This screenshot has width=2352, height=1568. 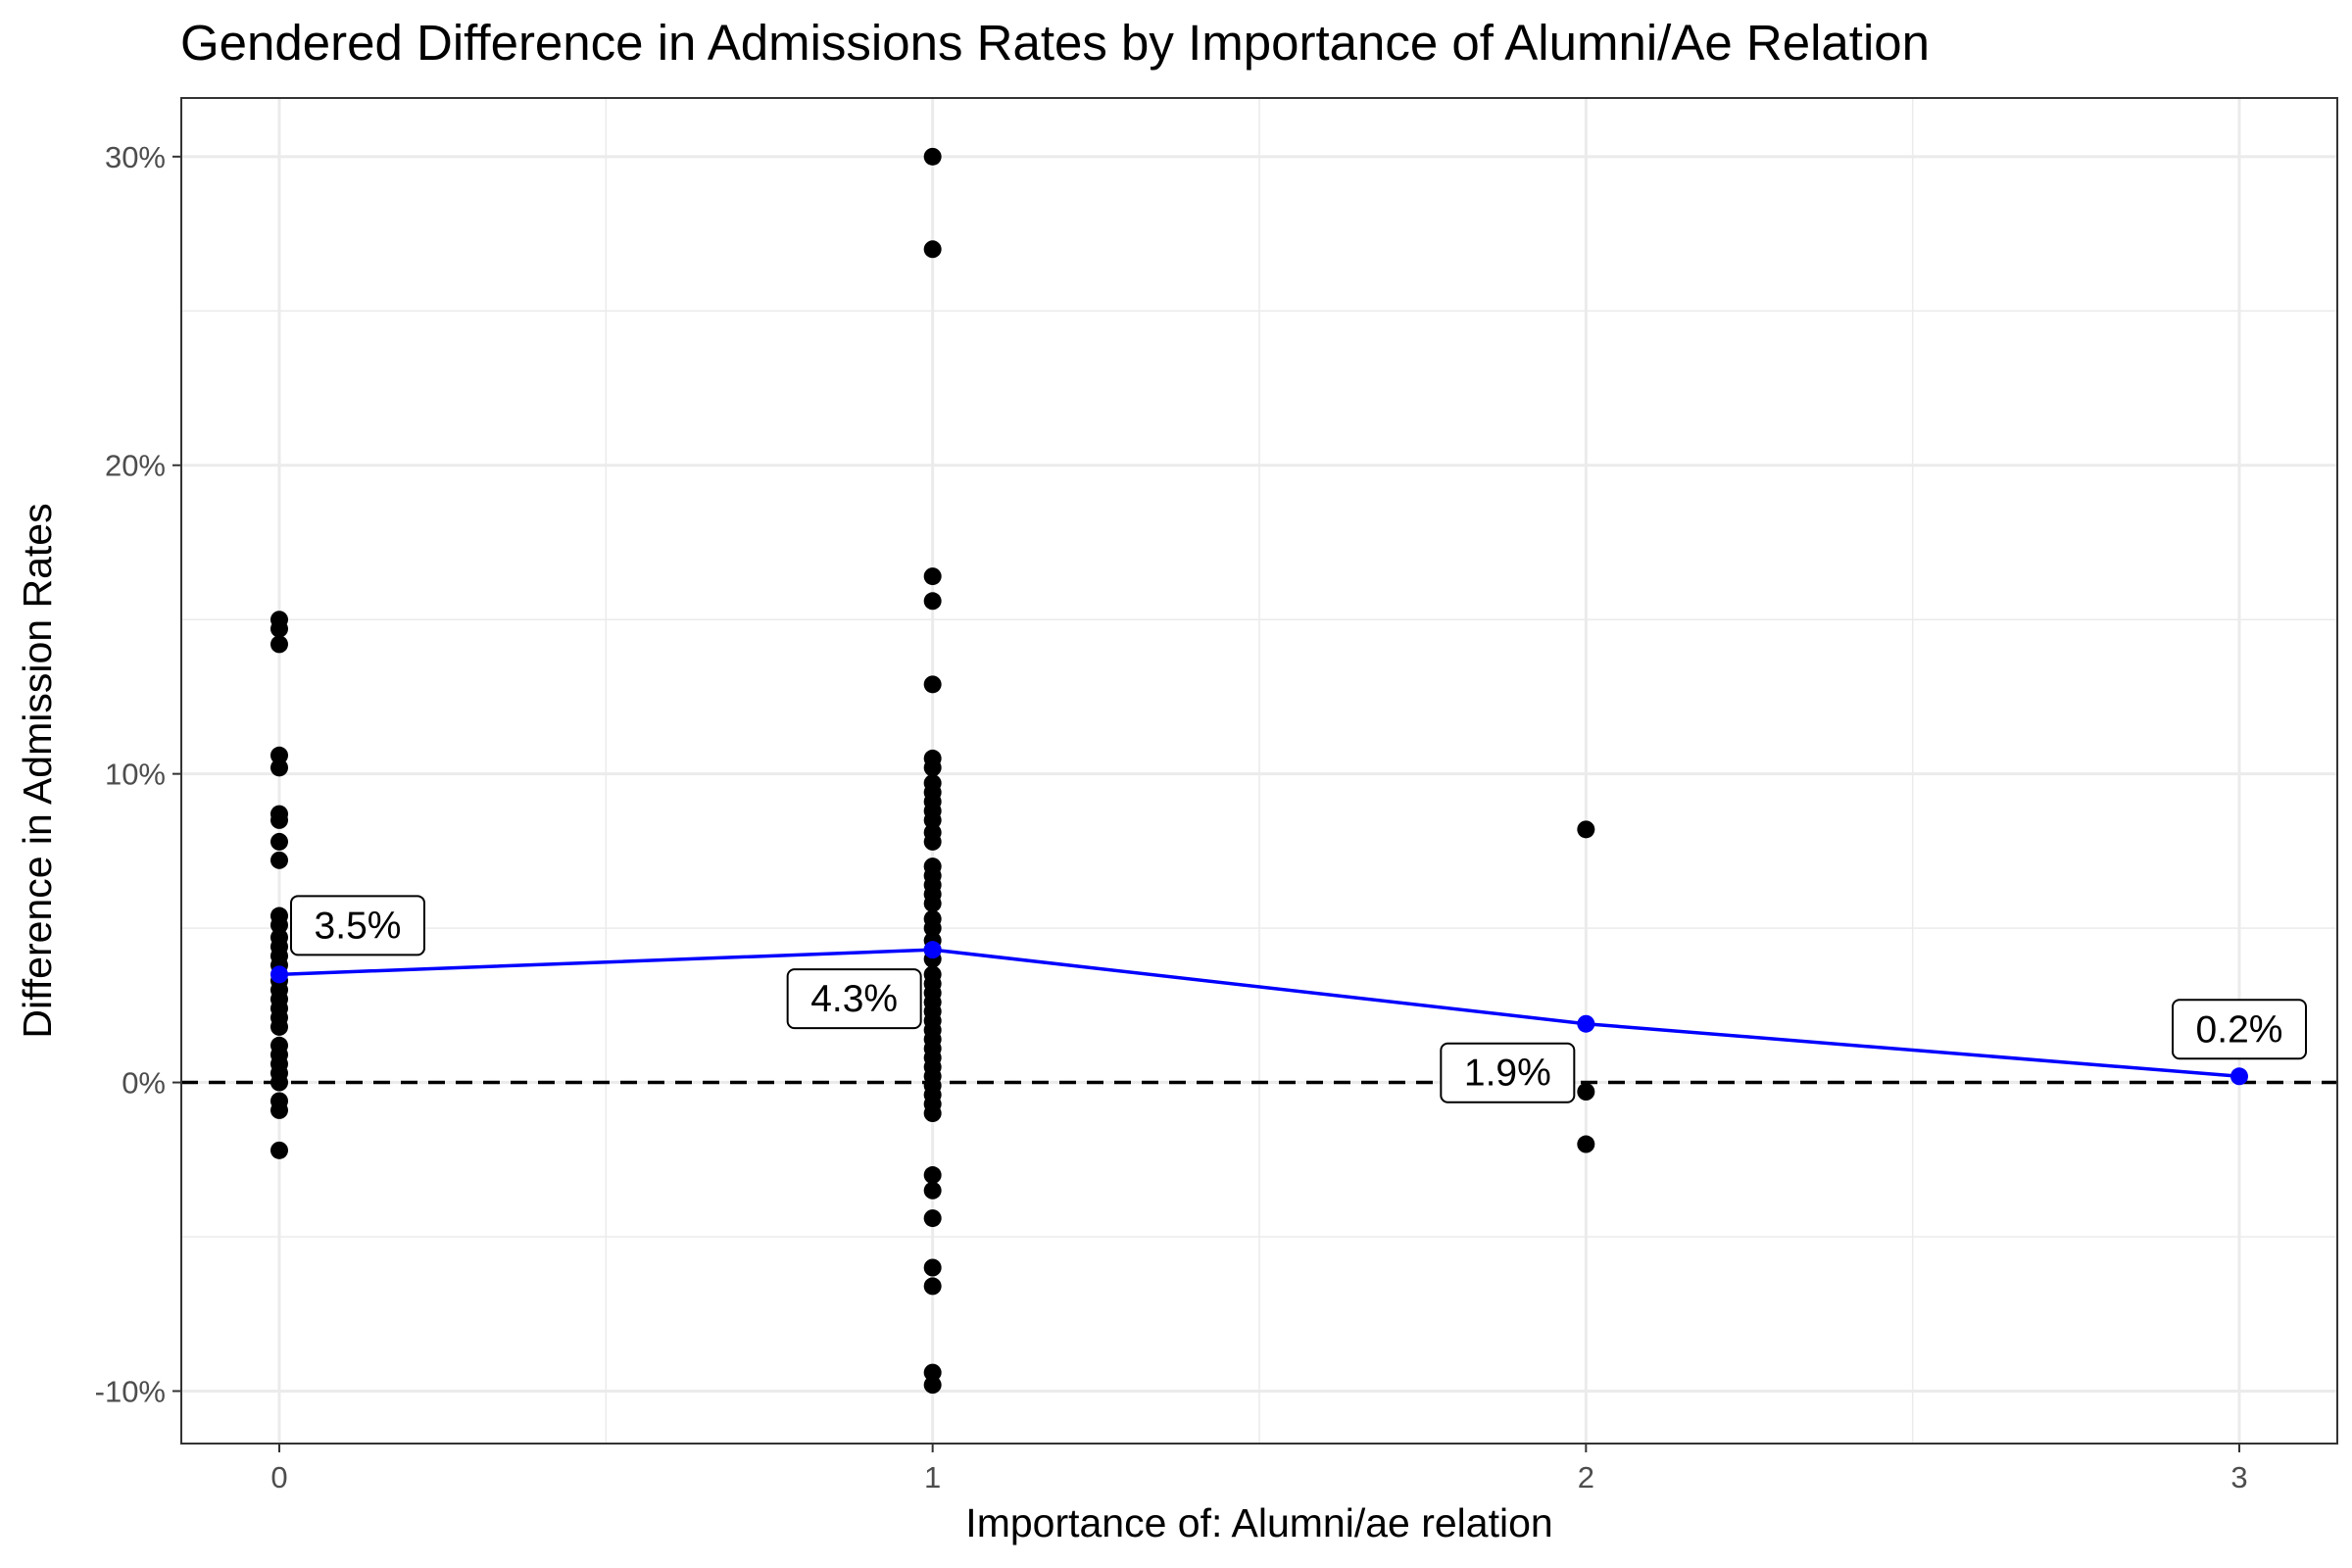 What do you see at coordinates (932, 1477) in the screenshot?
I see `x-tick-label: 1` at bounding box center [932, 1477].